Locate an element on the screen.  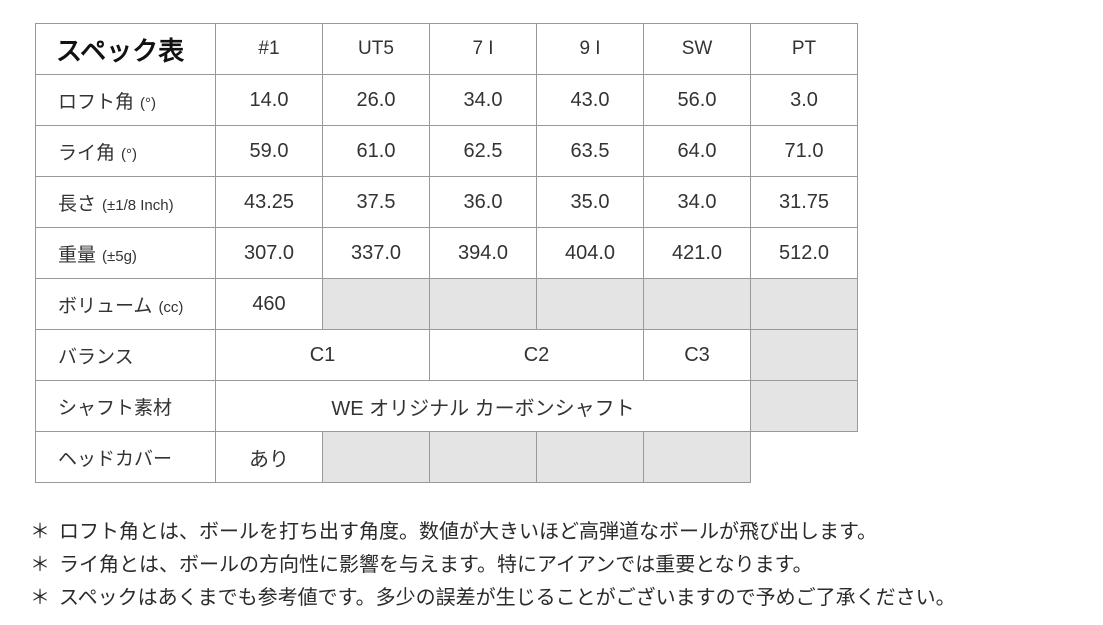
spec-value-cell: 37.5 is located at coordinates (376, 202).